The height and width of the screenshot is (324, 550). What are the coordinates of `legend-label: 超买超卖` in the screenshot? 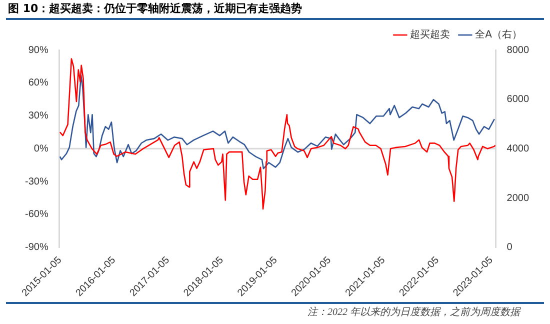 It's located at (430, 34).